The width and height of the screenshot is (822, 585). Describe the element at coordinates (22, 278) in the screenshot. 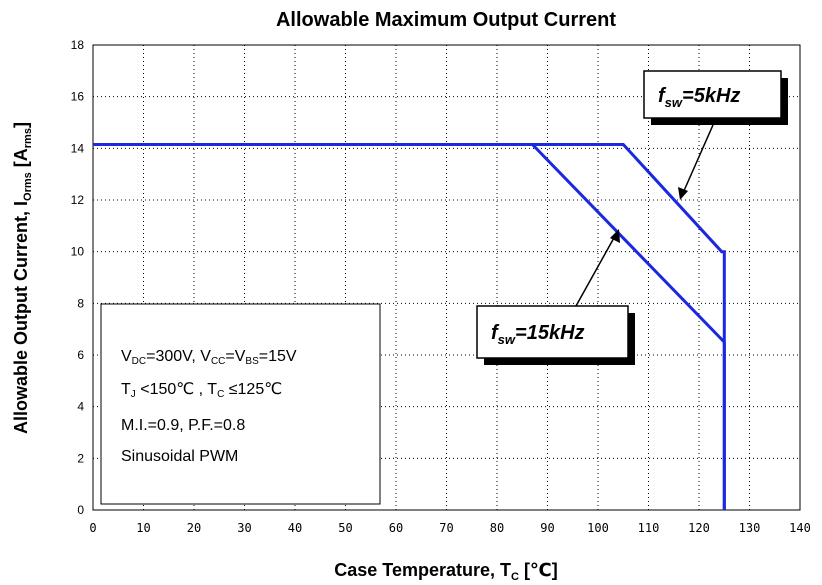

I see `y-axis-title: Allowable Output Current, IOrms [Arms]` at that location.